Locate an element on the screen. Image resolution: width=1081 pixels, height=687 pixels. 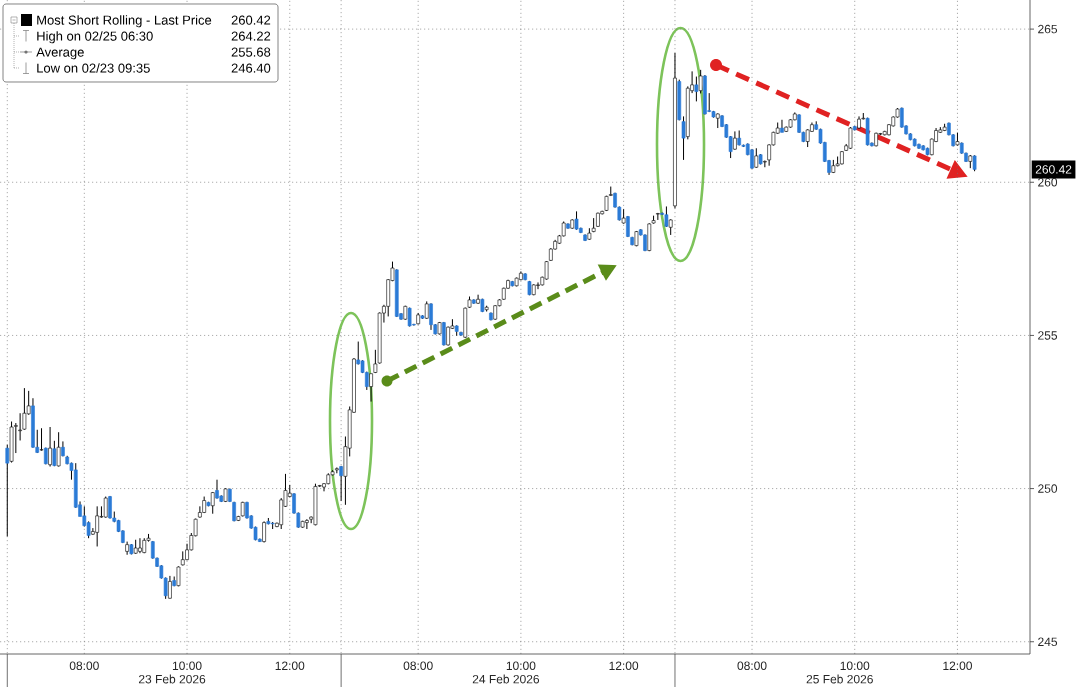
legend-label: Most Short Rolling - Last Price is located at coordinates (124, 21).